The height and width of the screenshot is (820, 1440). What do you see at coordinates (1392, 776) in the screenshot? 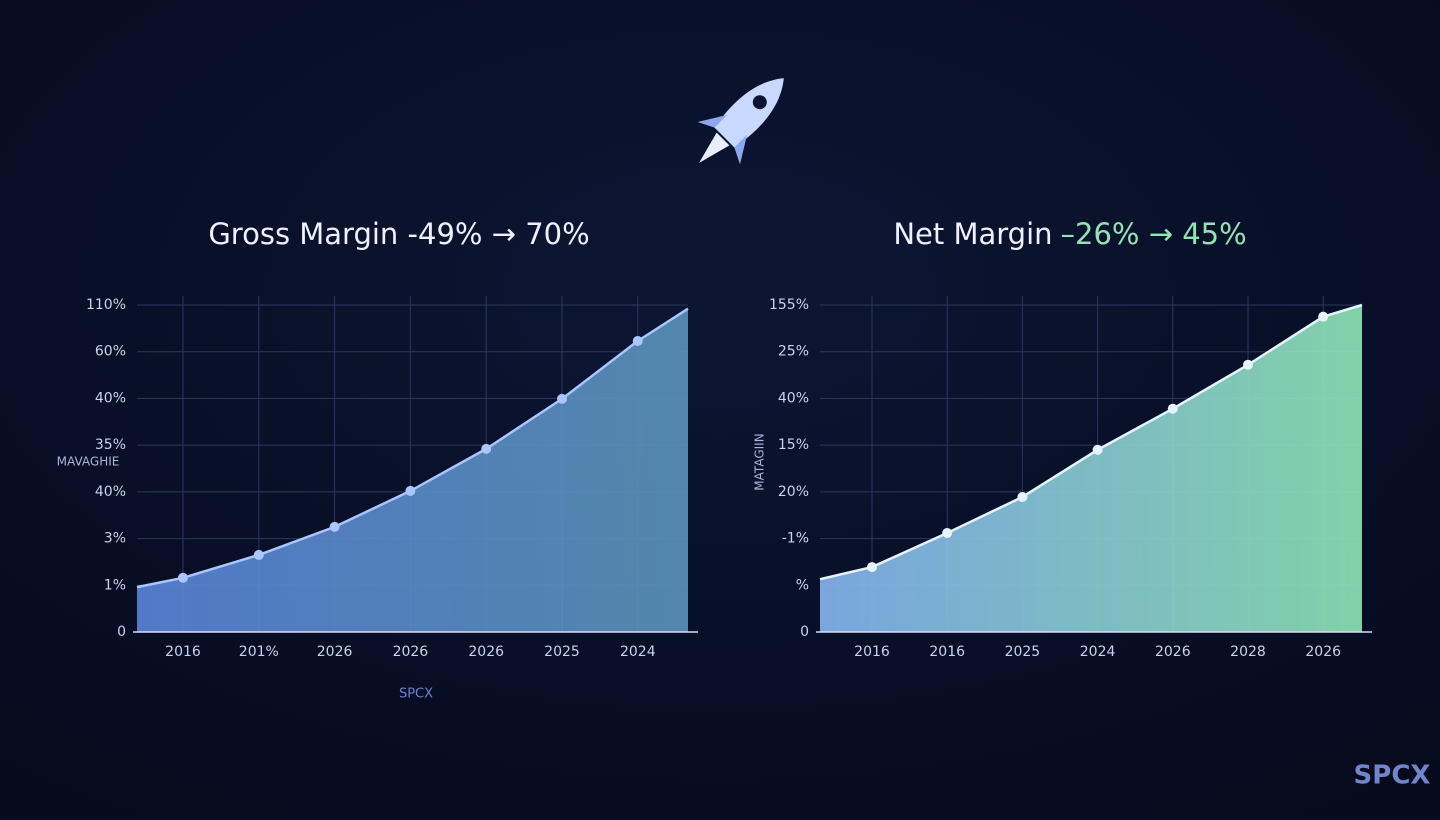
I see `brand-logo: SPCX` at bounding box center [1392, 776].